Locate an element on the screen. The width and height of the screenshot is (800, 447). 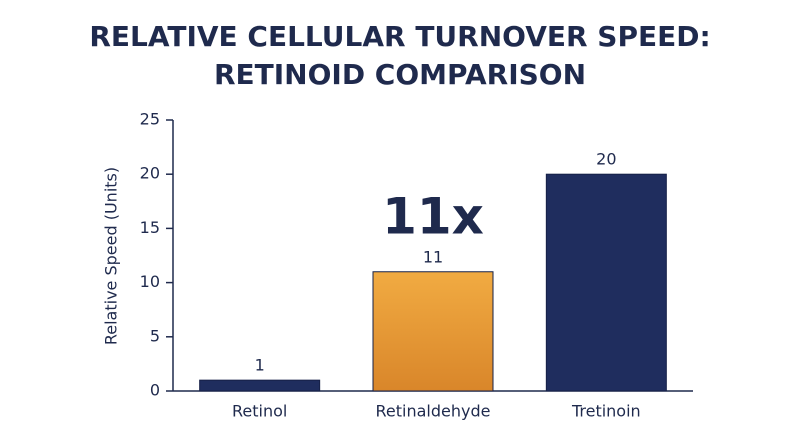
data-label: 11 is located at coordinates (433, 256).